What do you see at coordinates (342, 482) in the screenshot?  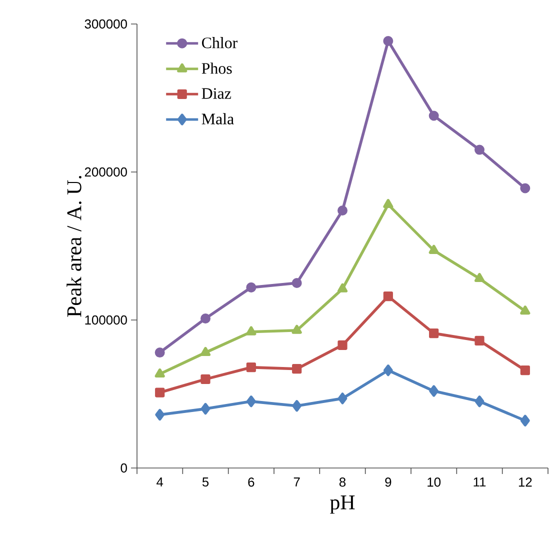 I see `x-tick-label: 8` at bounding box center [342, 482].